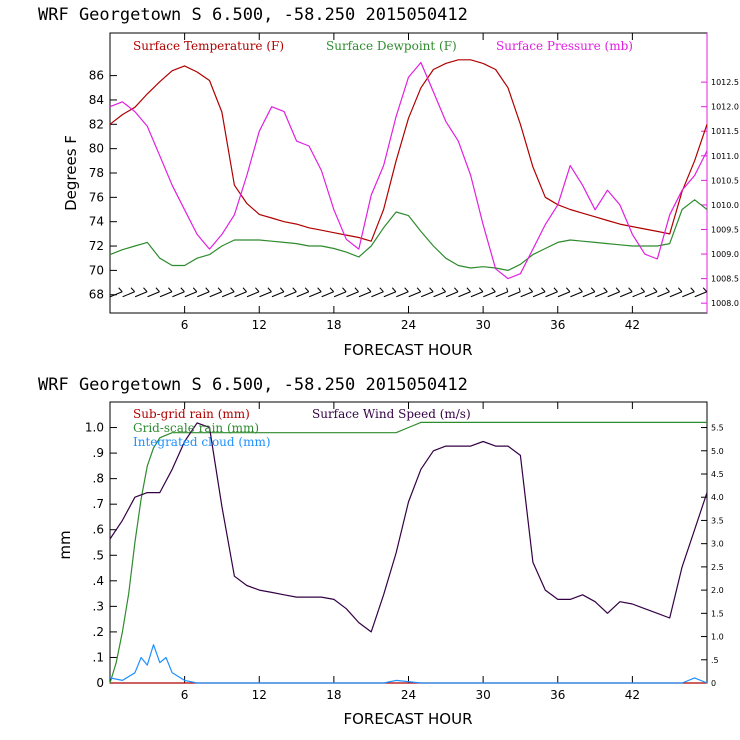 The width and height of the screenshot is (740, 740). I want to click on panel2-x-tick-label: 18, so click(333, 695).